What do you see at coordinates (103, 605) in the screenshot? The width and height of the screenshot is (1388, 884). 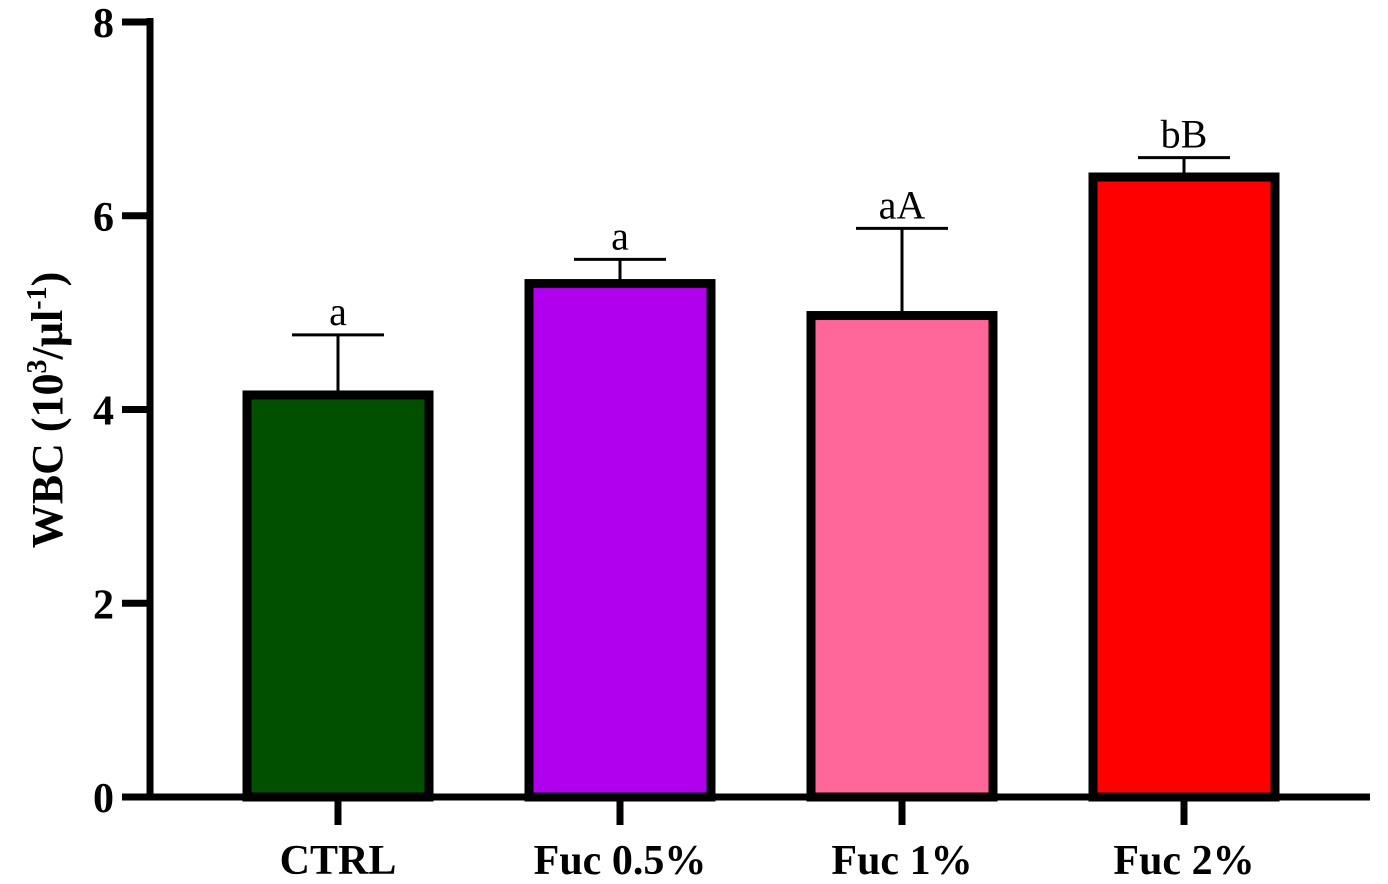 I see `y-tick-label: 2` at bounding box center [103, 605].